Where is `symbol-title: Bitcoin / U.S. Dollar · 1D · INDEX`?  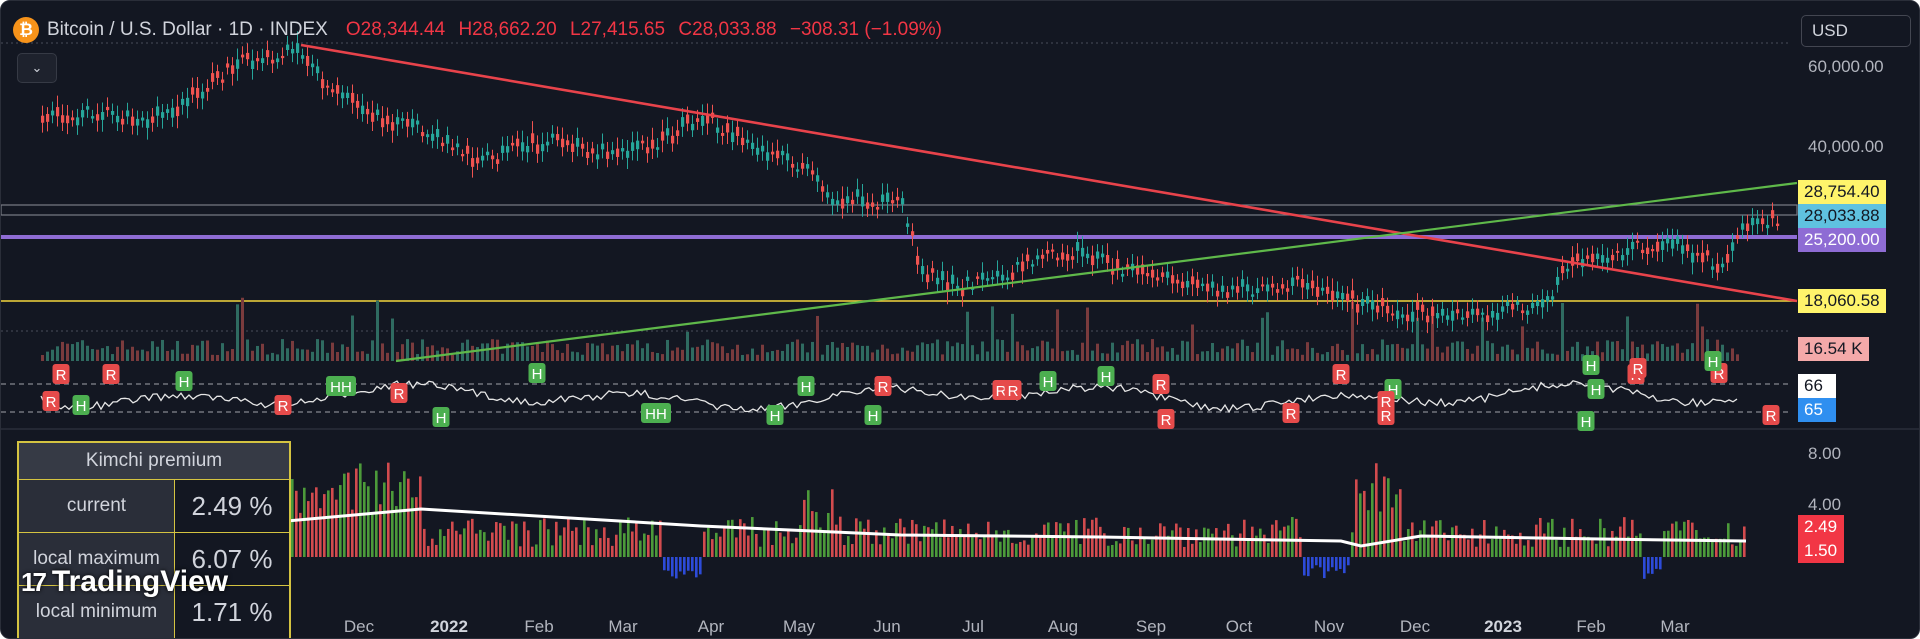 symbol-title: Bitcoin / U.S. Dollar · 1D · INDEX is located at coordinates (187, 29).